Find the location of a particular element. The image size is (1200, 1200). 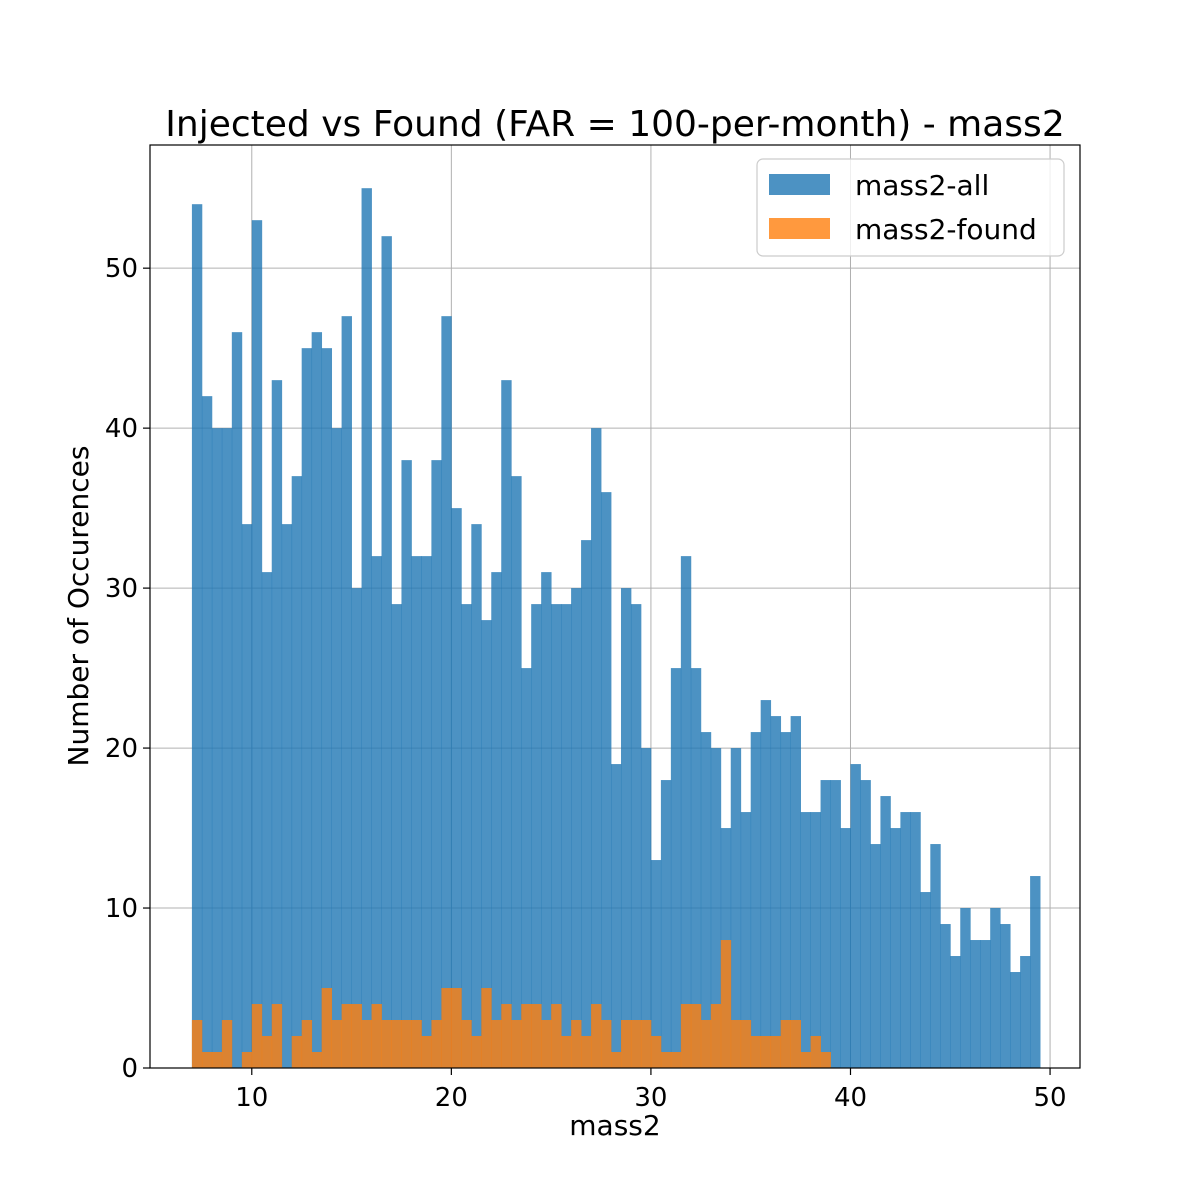

y-tick-label: 10 is located at coordinates (121, 909).